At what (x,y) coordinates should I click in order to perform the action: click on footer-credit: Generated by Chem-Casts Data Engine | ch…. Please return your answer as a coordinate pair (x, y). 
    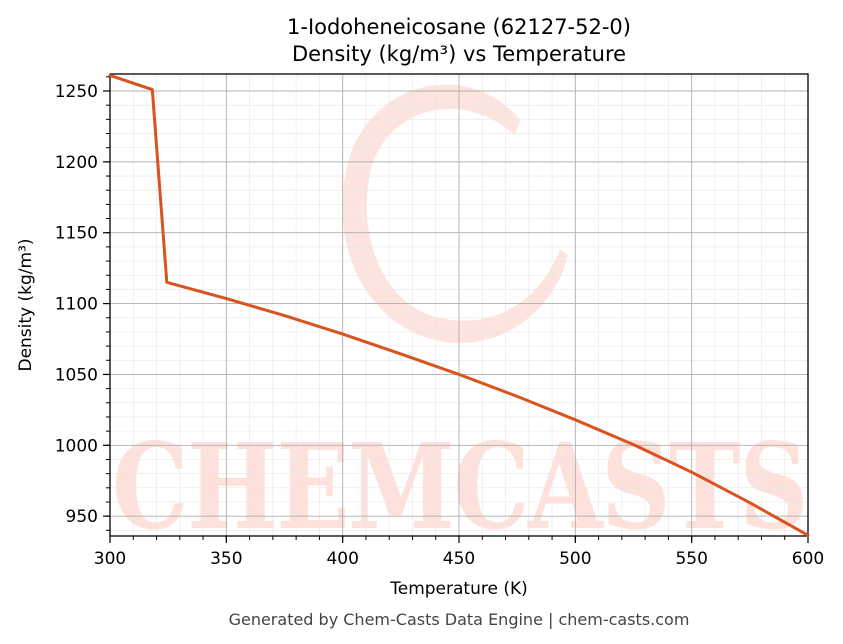
    Looking at the image, I should click on (459, 619).